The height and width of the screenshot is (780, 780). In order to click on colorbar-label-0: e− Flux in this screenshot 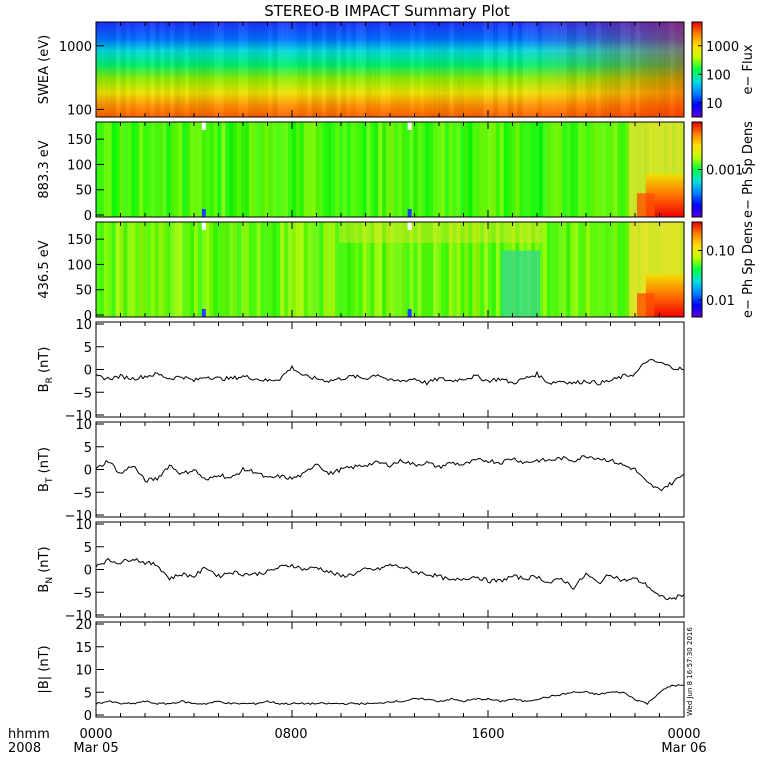, I will do `click(748, 69)`.